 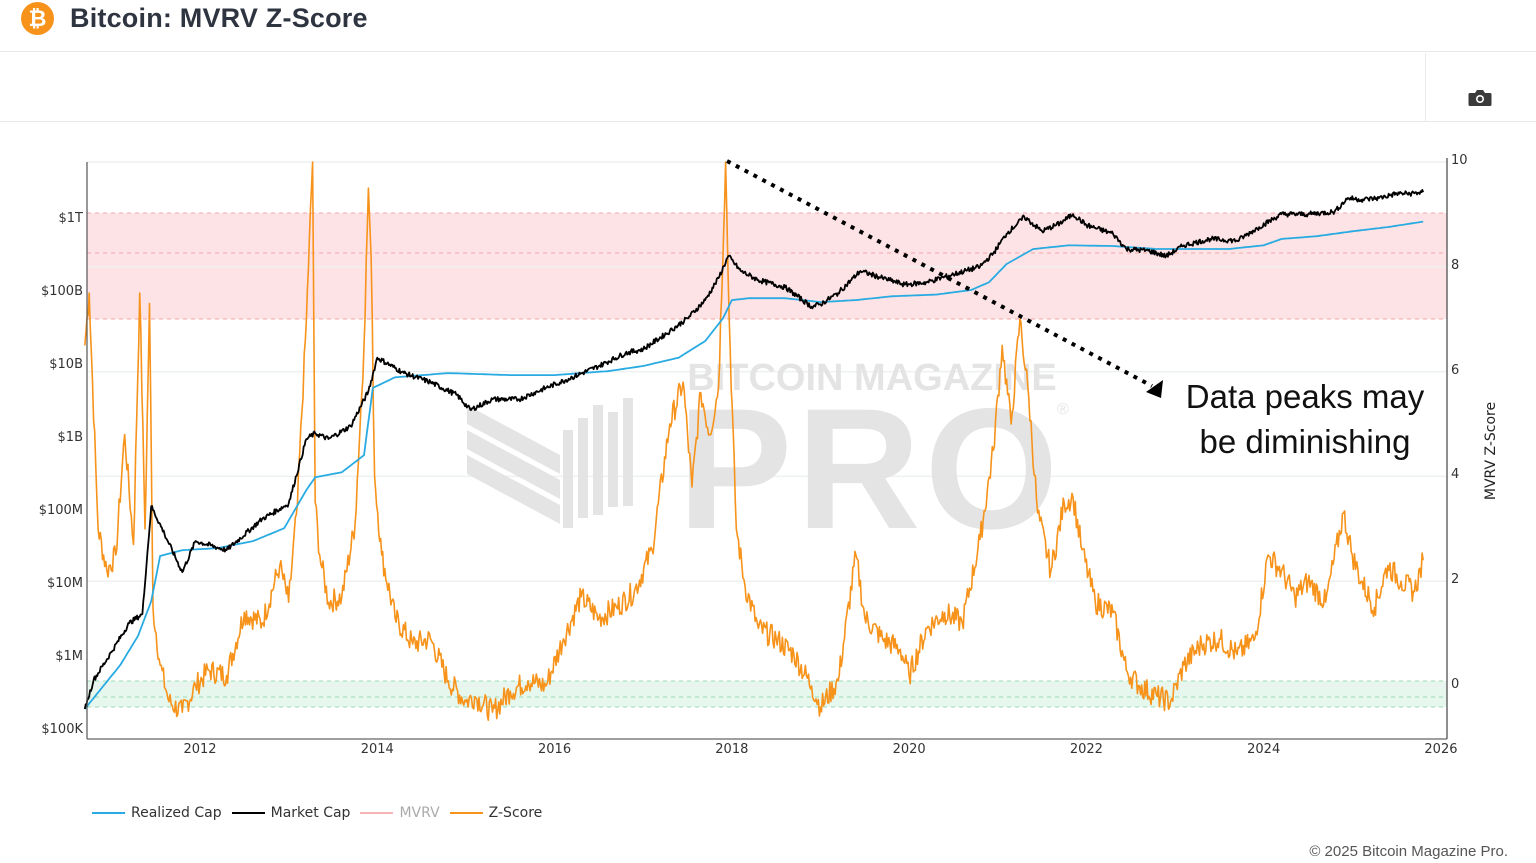 What do you see at coordinates (1305, 396) in the screenshot?
I see `annotation-line-1: Data peaks may` at bounding box center [1305, 396].